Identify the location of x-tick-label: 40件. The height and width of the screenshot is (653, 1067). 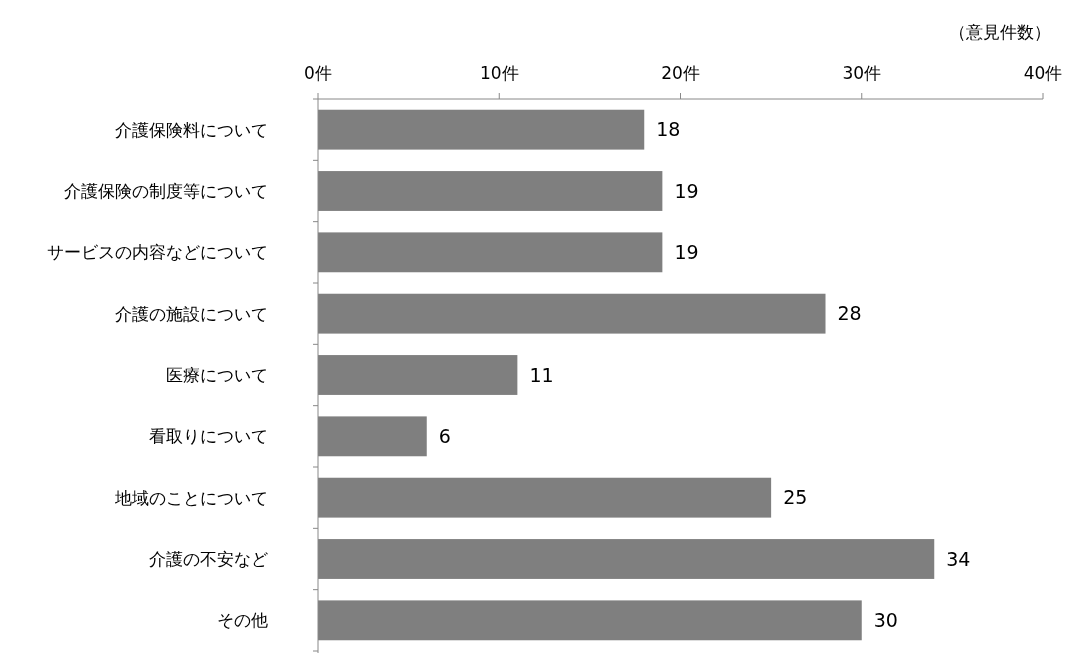
(1043, 73).